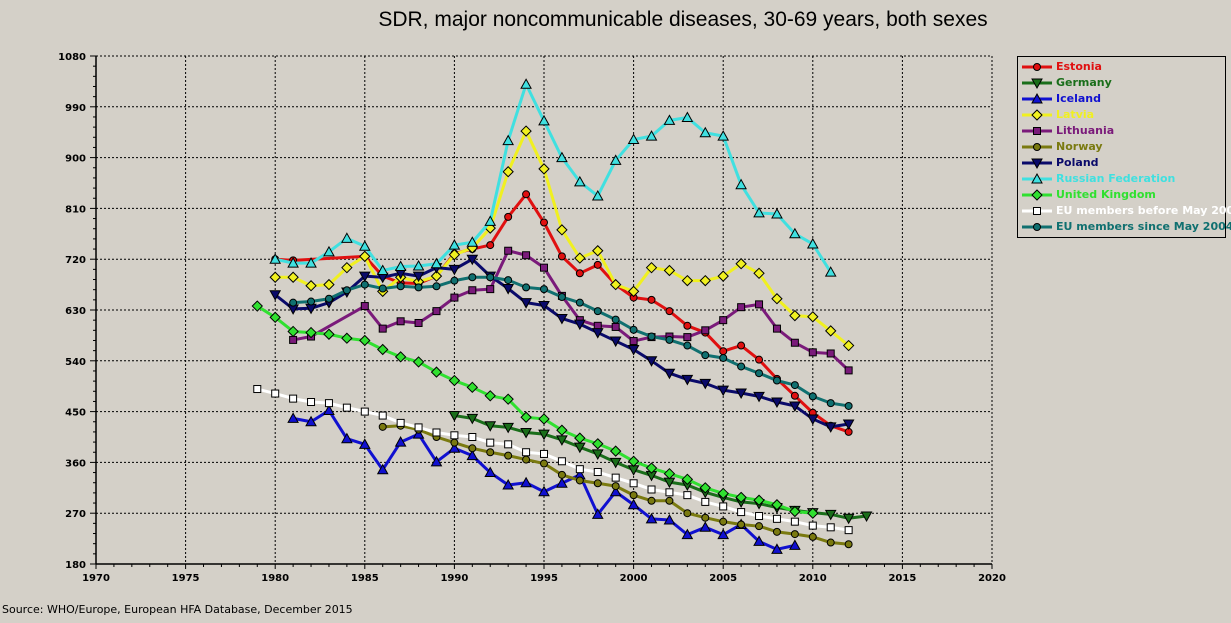 This screenshot has height=623, width=1231. Describe the element at coordinates (1143, 210) in the screenshot. I see `legend-label: EU members before May 2004` at that location.